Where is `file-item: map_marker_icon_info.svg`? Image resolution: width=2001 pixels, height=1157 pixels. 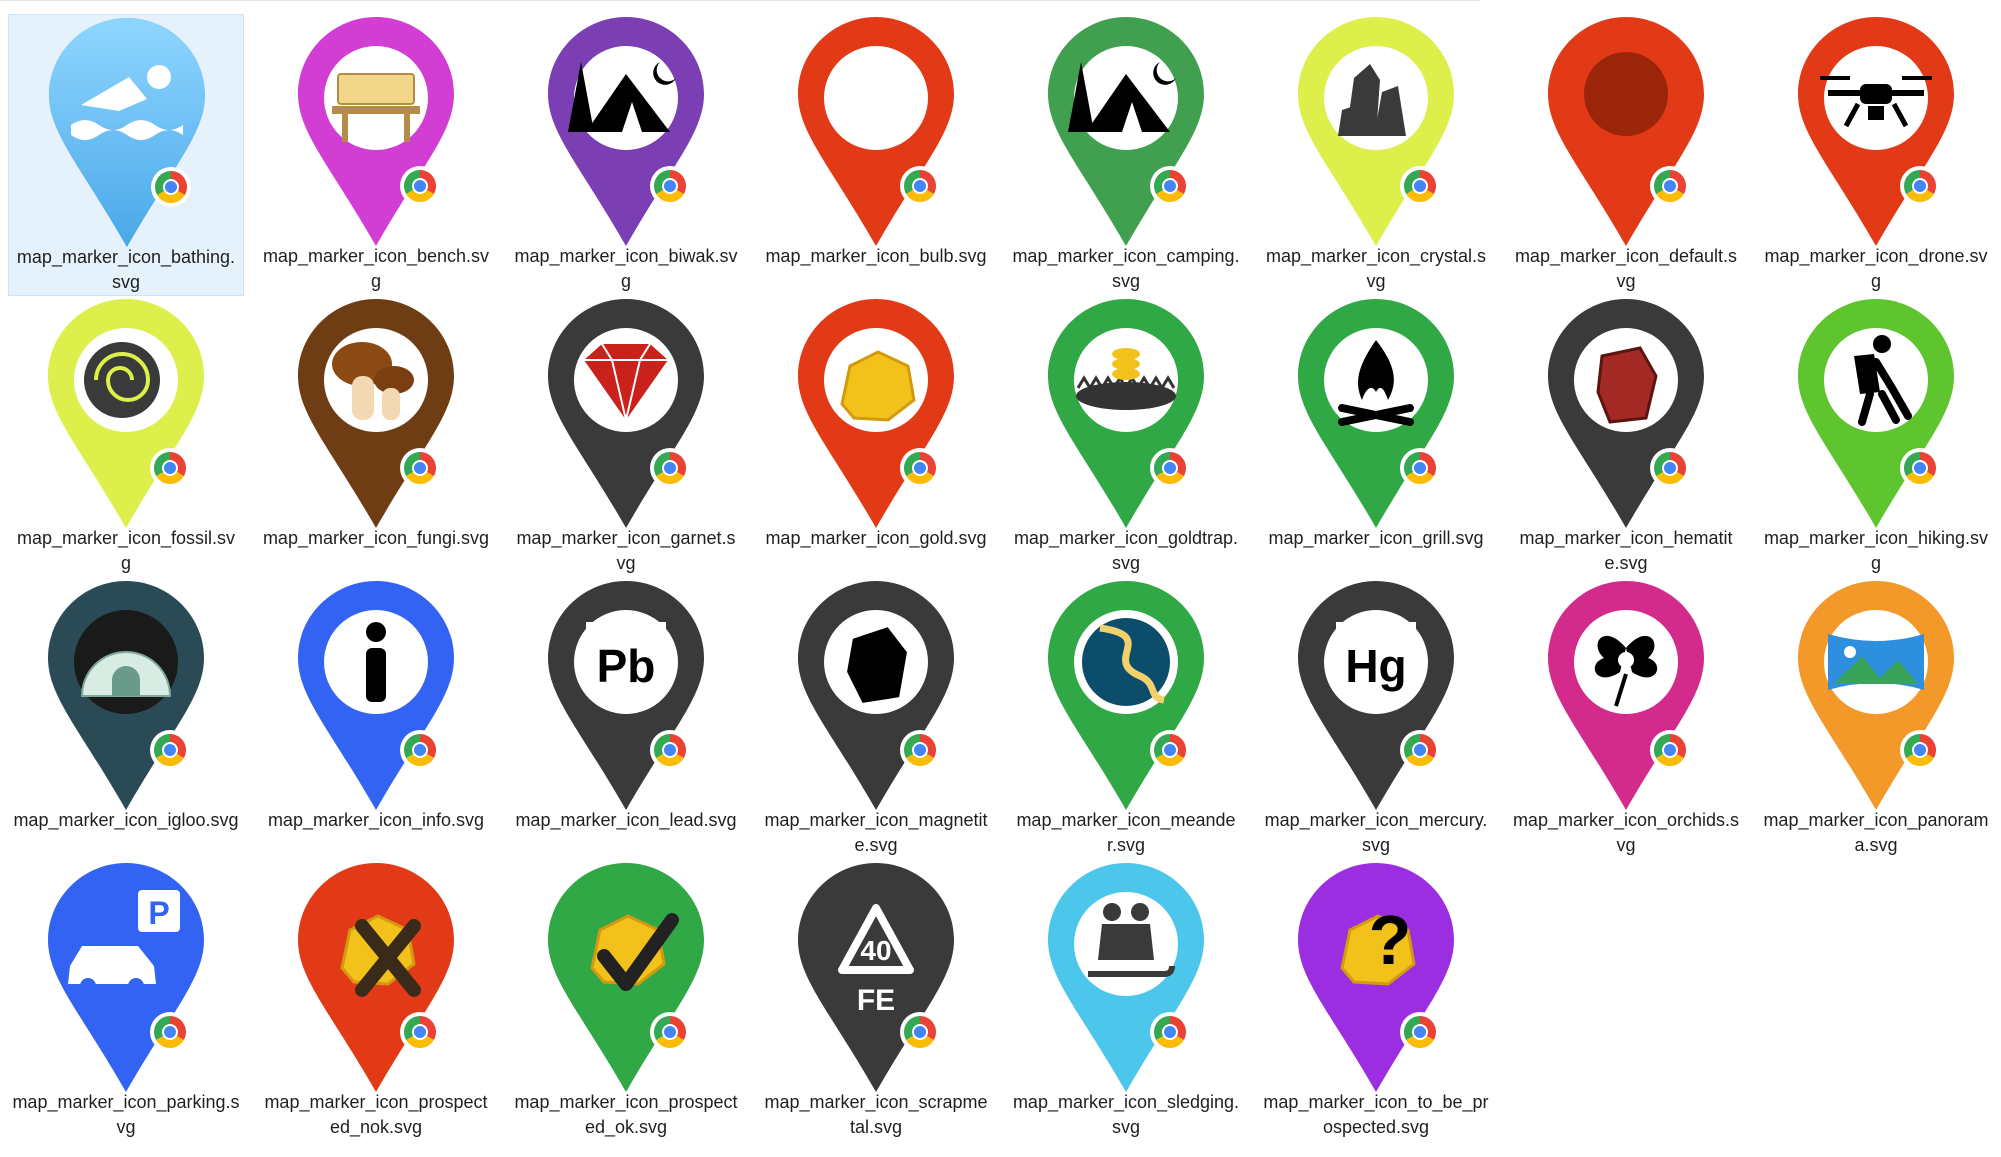 file-item: map_marker_icon_info.svg is located at coordinates (376, 719).